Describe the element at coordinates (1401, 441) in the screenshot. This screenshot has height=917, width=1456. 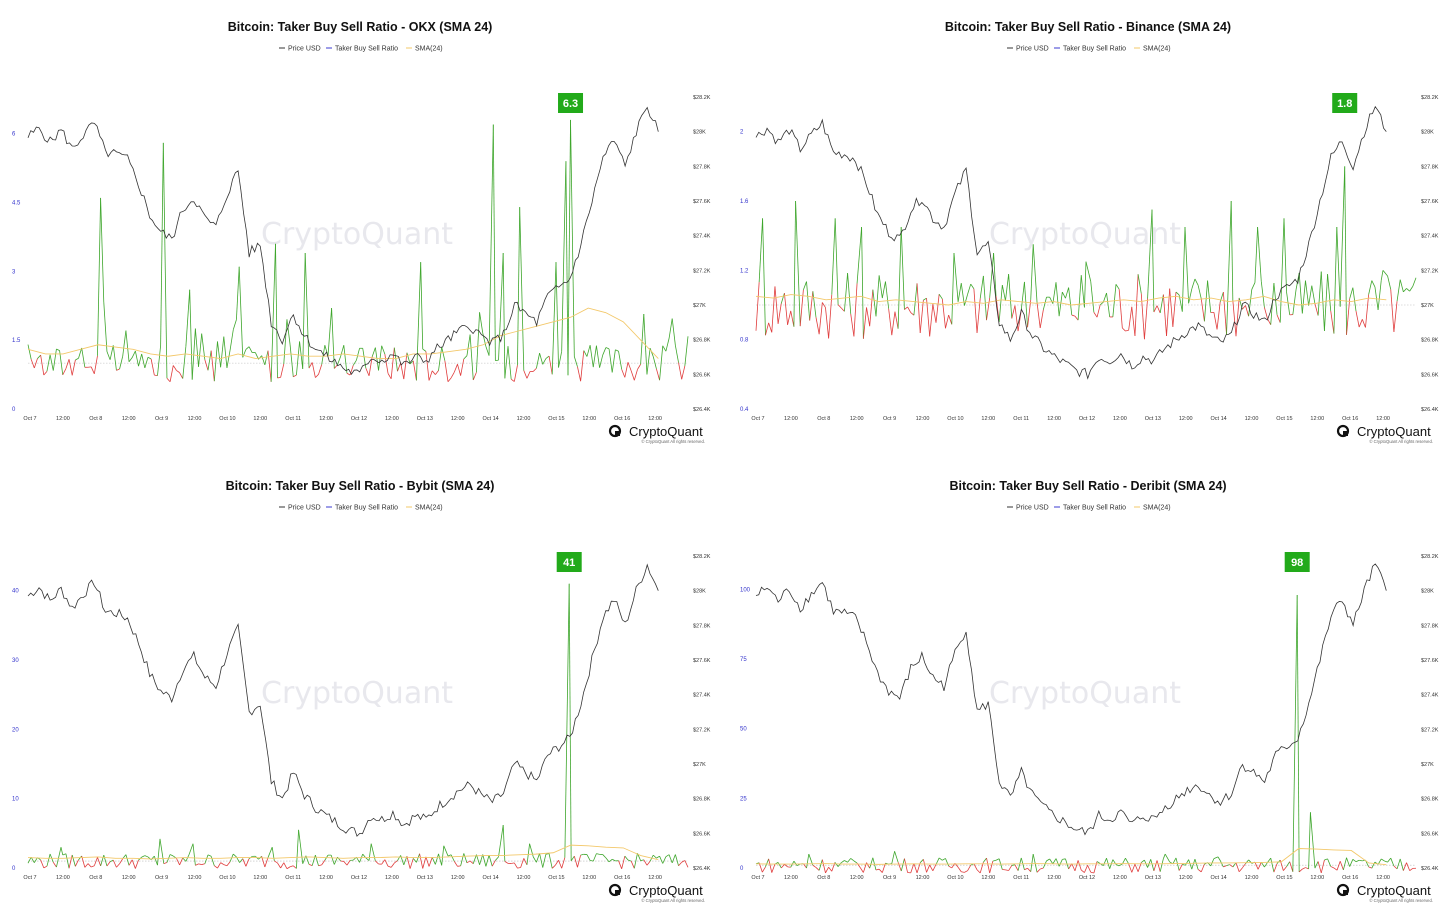
I see `copyright: © CryptoQuant All rights reserved.` at that location.